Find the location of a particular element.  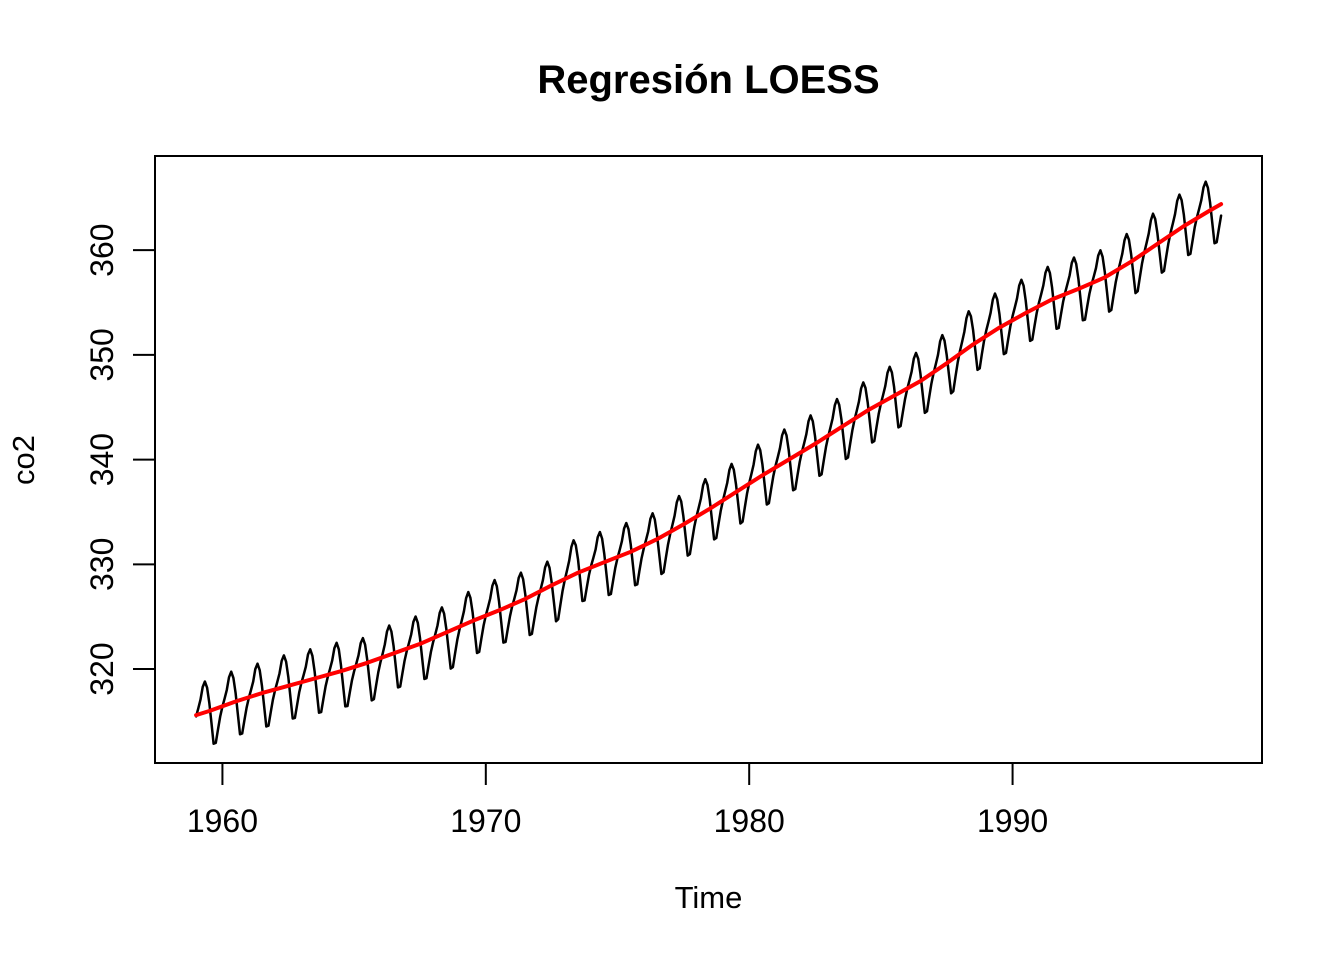

chart-title: Regresión LOESS is located at coordinates (708, 80).